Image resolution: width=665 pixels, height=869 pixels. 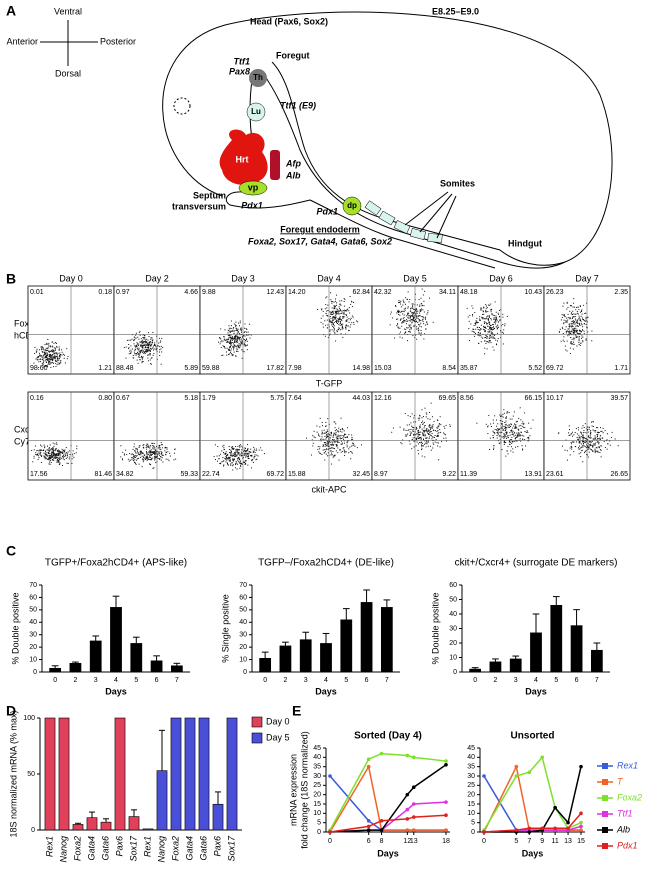 What do you see at coordinates (258, 77) in the screenshot?
I see `label: Th` at bounding box center [258, 77].